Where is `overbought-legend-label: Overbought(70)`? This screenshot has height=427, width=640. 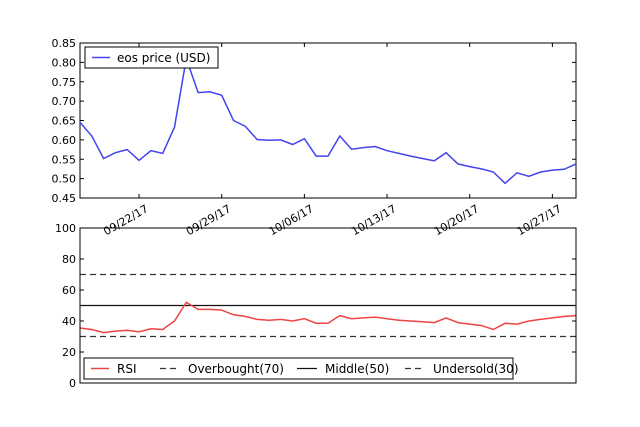 overbought-legend-label: Overbought(70) is located at coordinates (236, 369).